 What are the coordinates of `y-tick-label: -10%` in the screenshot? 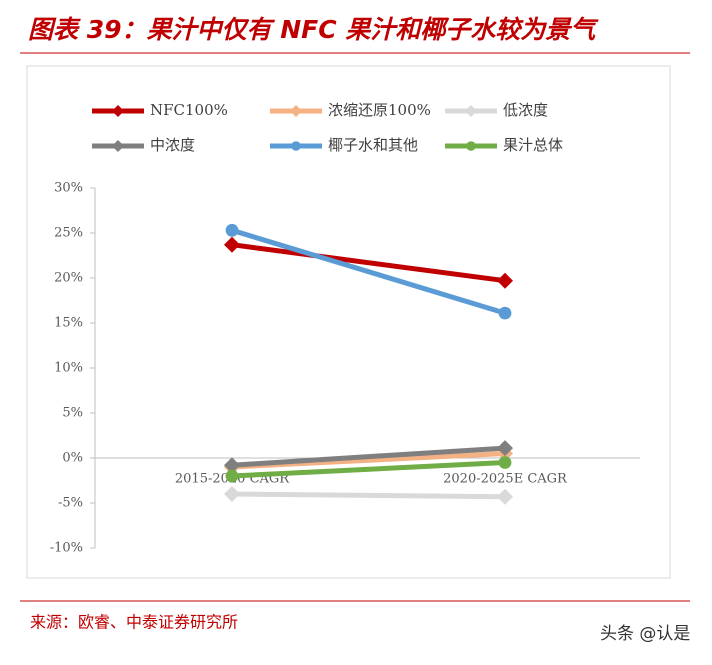 It's located at (66, 548).